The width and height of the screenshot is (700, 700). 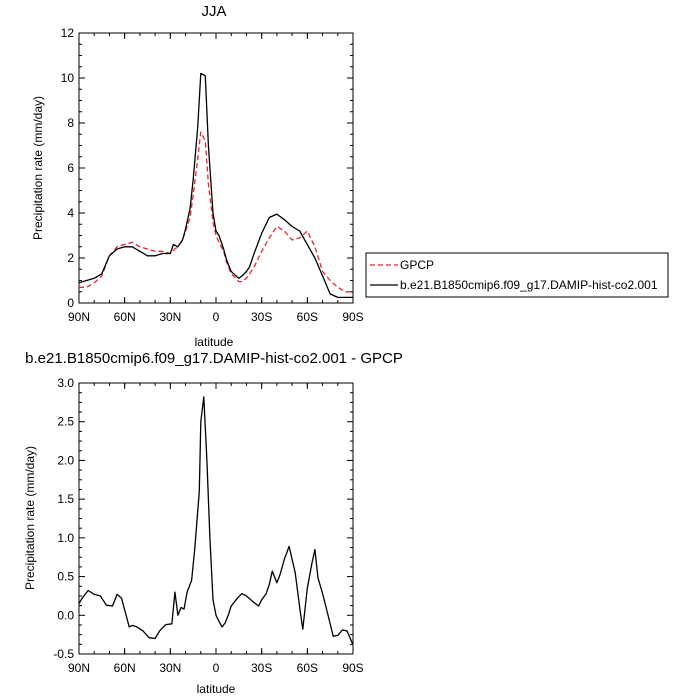 I want to click on top-x-tick-label: 60S, so click(x=307, y=317).